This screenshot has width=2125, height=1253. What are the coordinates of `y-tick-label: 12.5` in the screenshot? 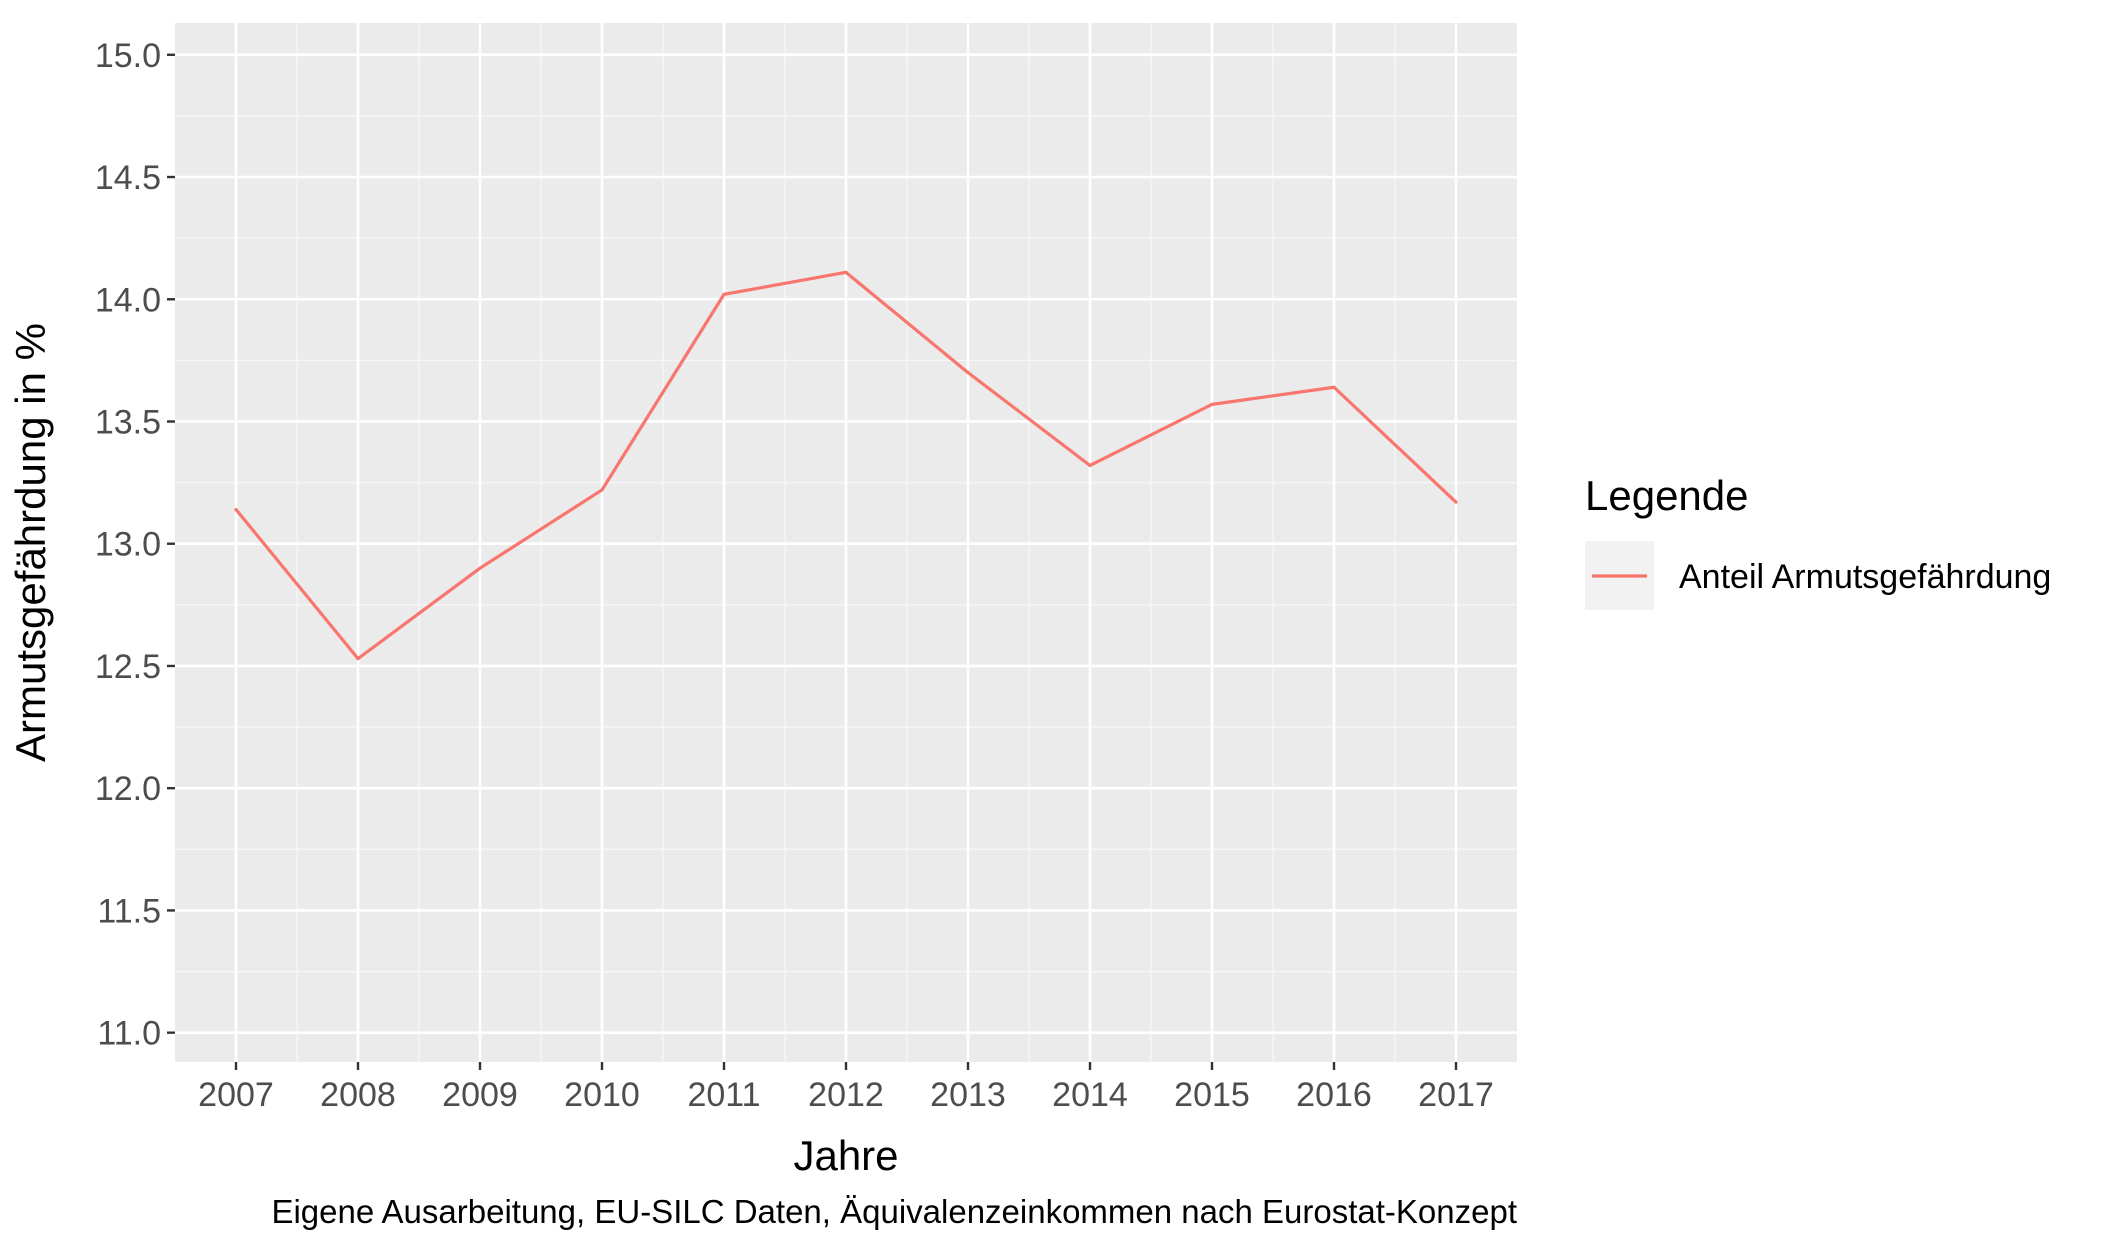 It's located at (128, 667).